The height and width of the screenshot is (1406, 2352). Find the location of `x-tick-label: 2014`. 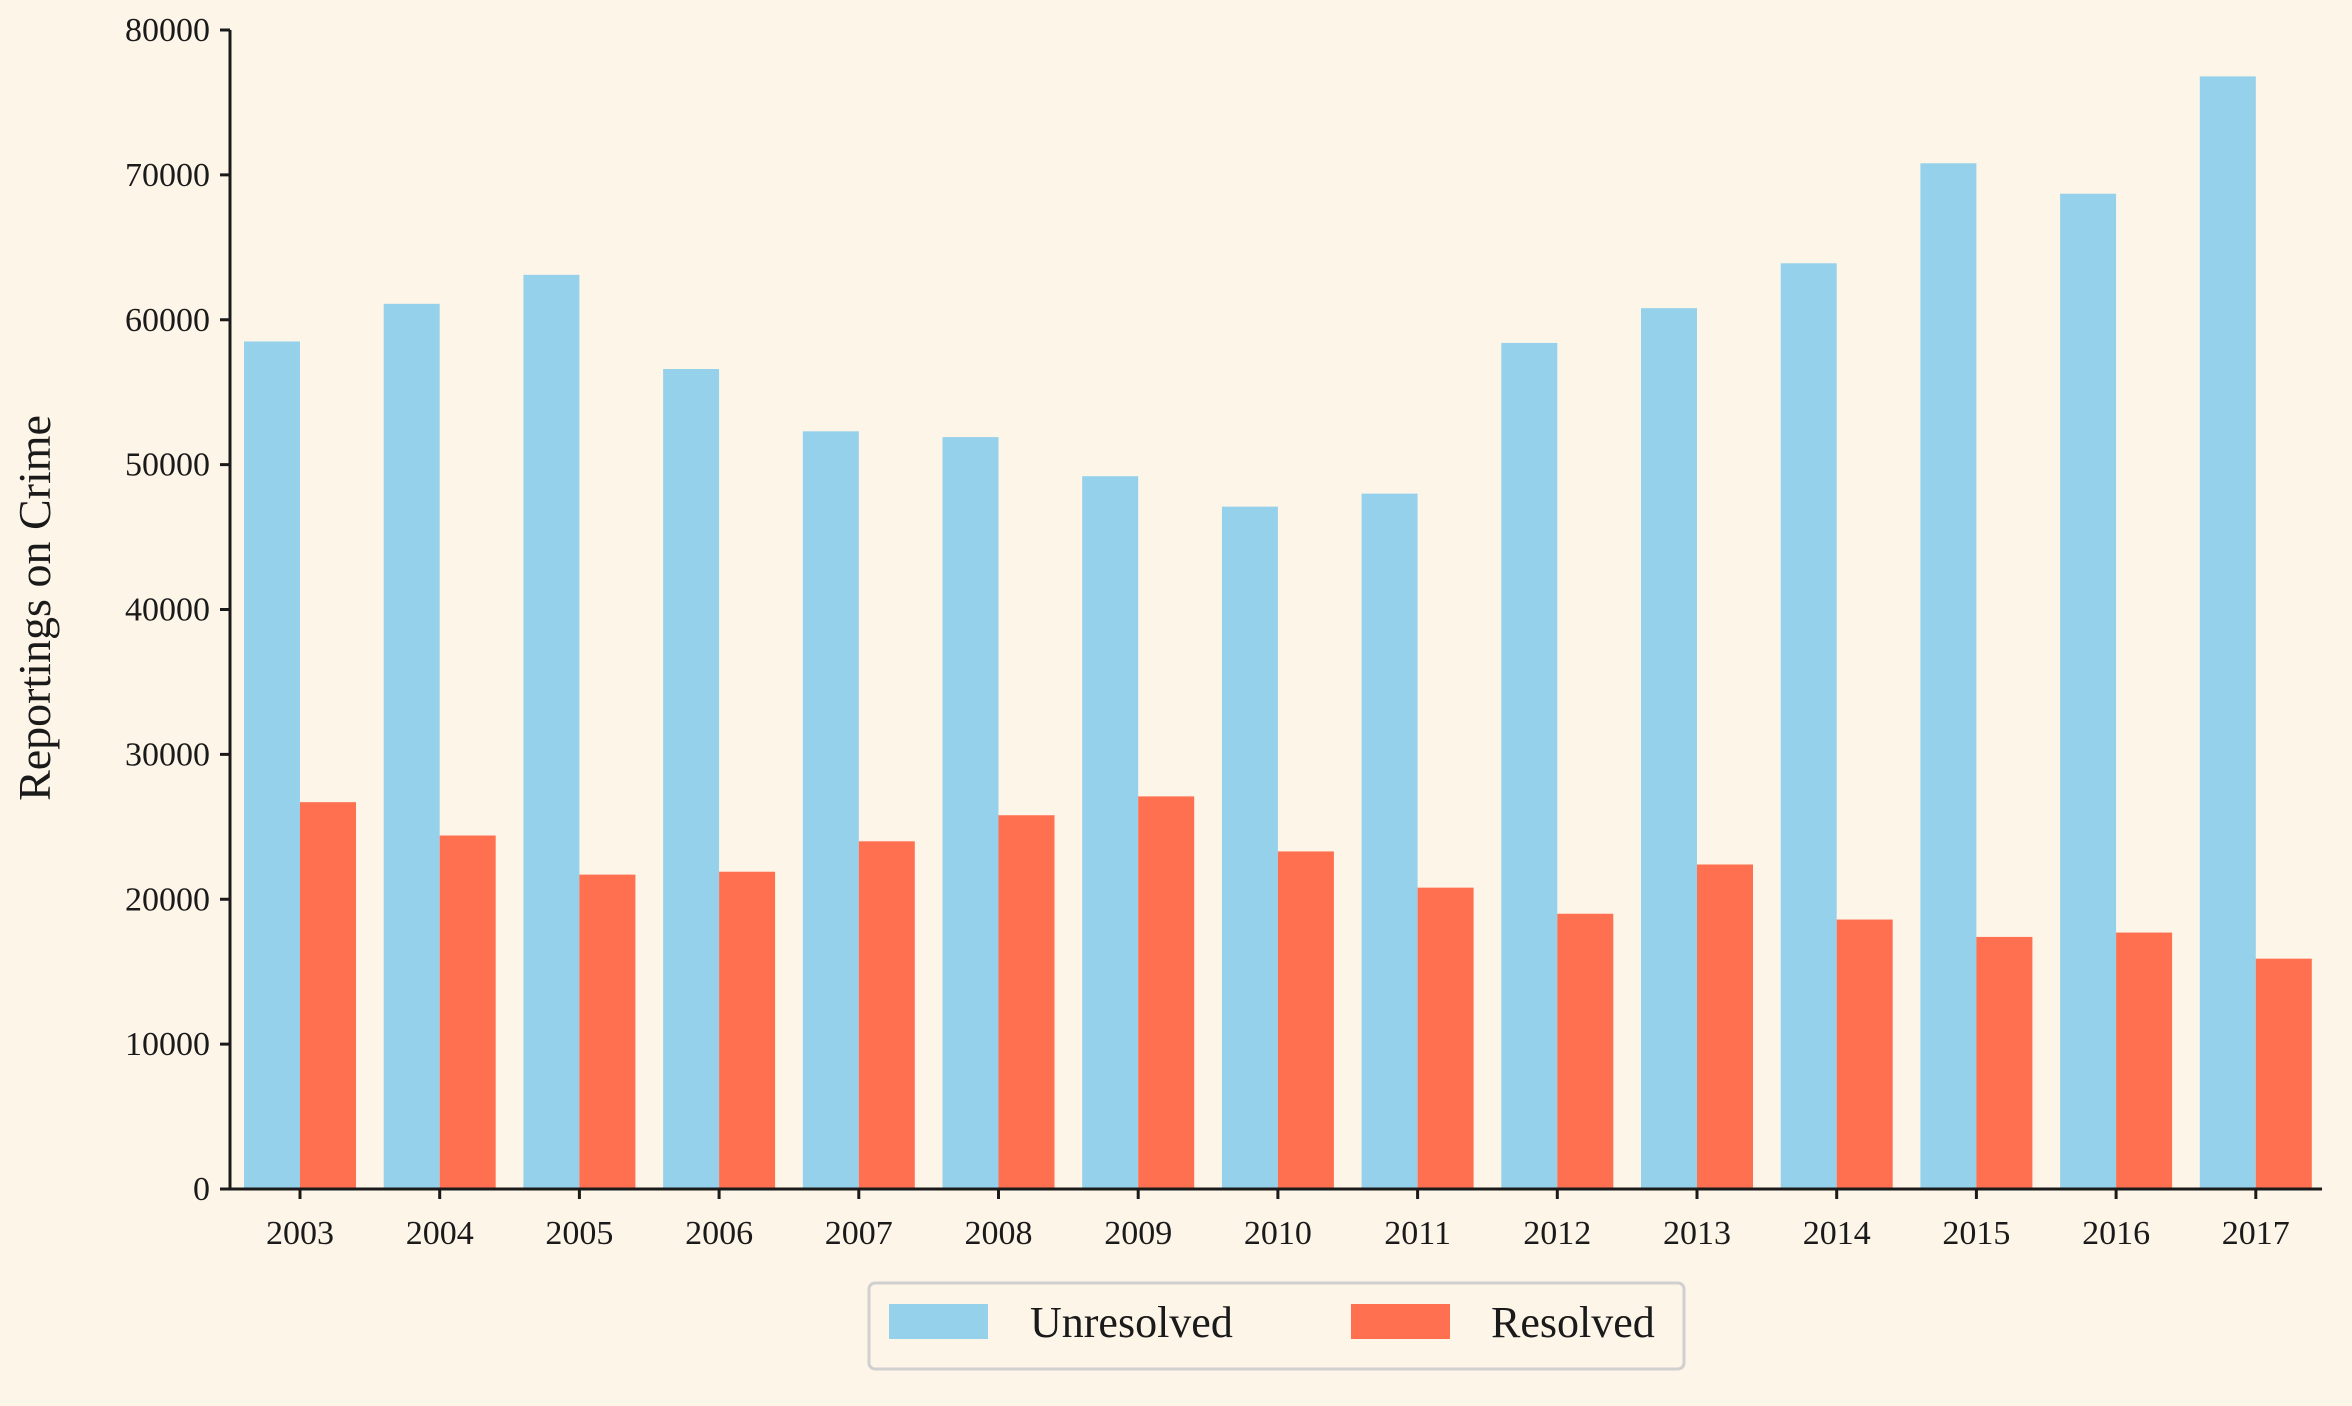

x-tick-label: 2014 is located at coordinates (1837, 1233).